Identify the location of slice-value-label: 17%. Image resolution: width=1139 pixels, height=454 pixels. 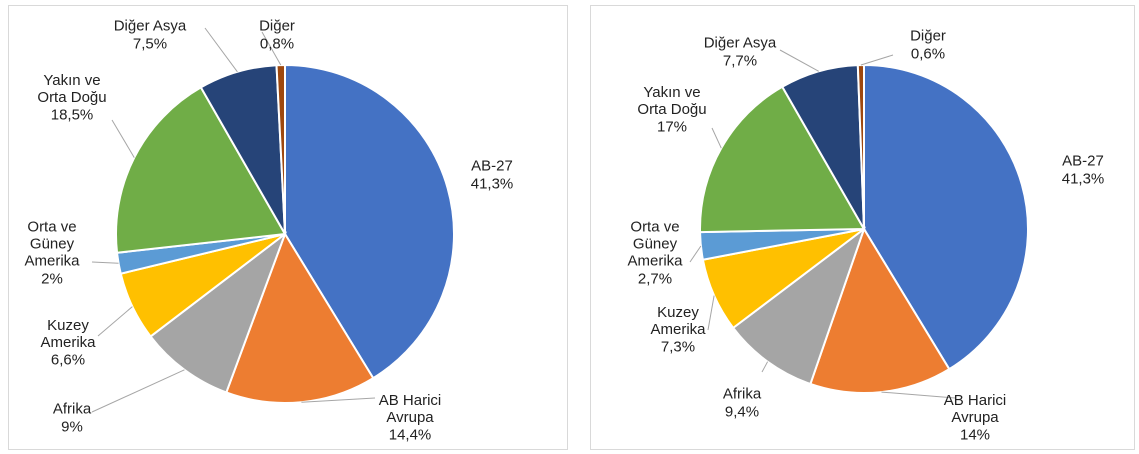
(672, 127).